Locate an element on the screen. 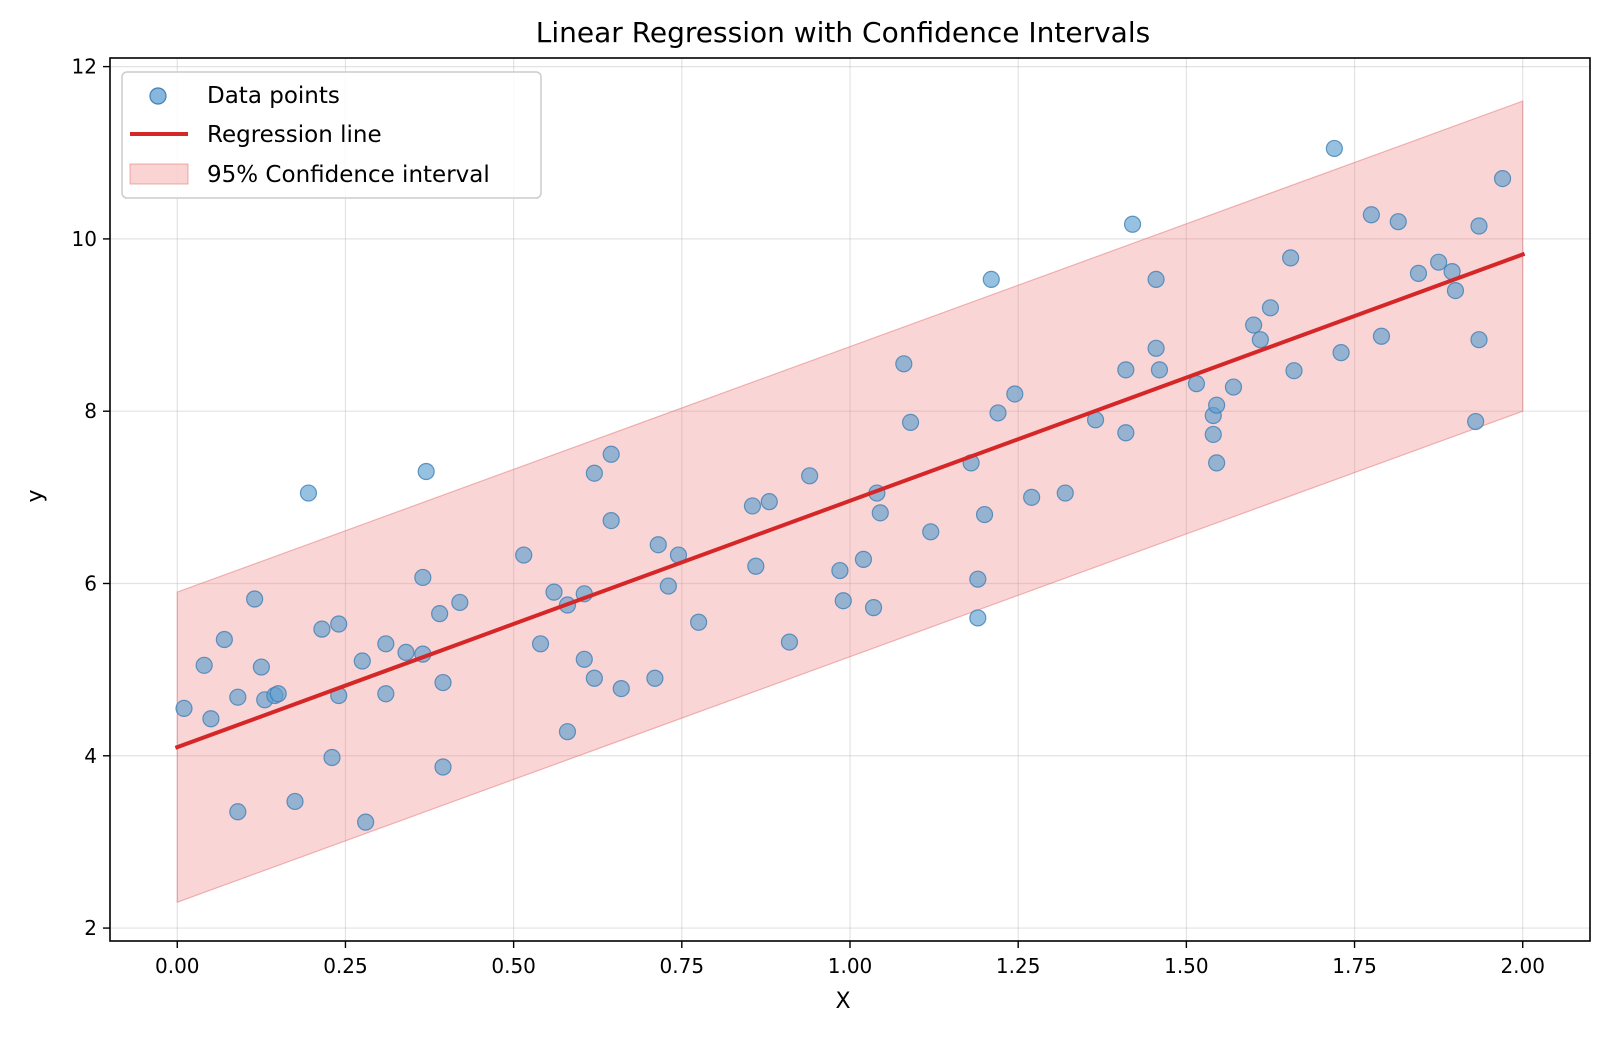 The width and height of the screenshot is (1600, 1037). y-tick-label: 6 is located at coordinates (90, 583).